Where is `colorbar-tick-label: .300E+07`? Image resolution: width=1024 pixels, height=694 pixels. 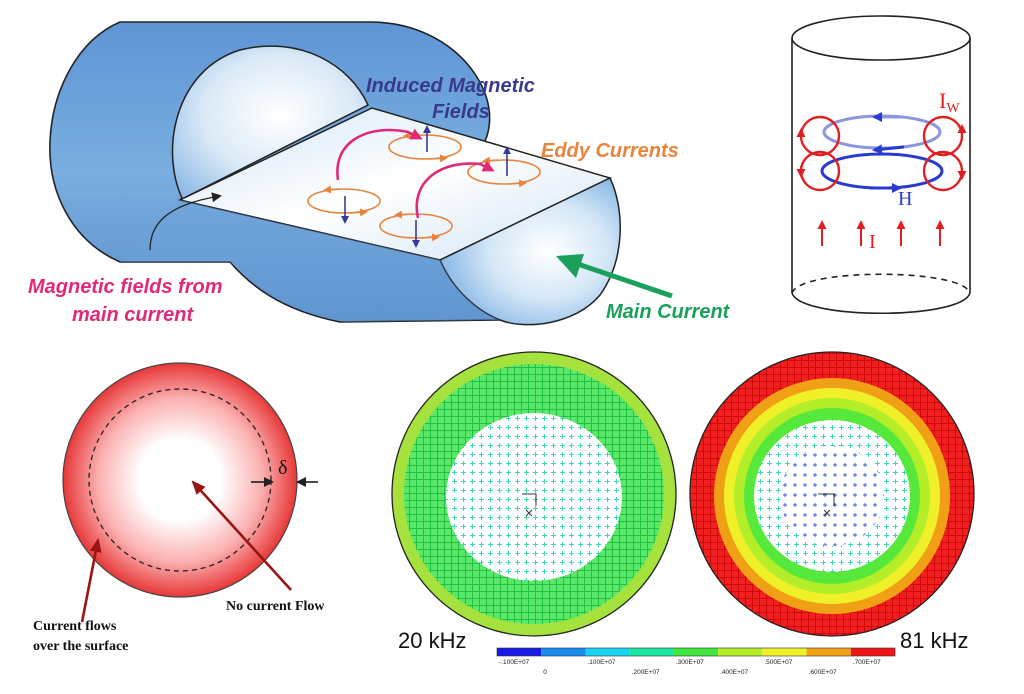 colorbar-tick-label: .300E+07 is located at coordinates (690, 662).